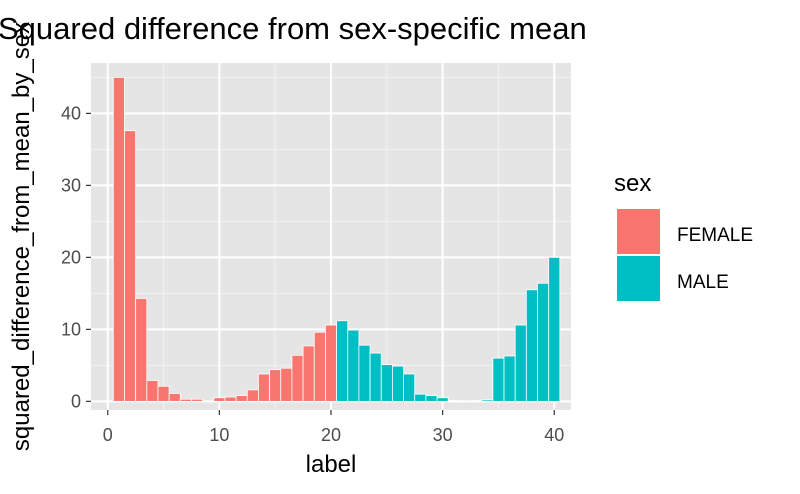  I want to click on legend-key-male, so click(638, 278).